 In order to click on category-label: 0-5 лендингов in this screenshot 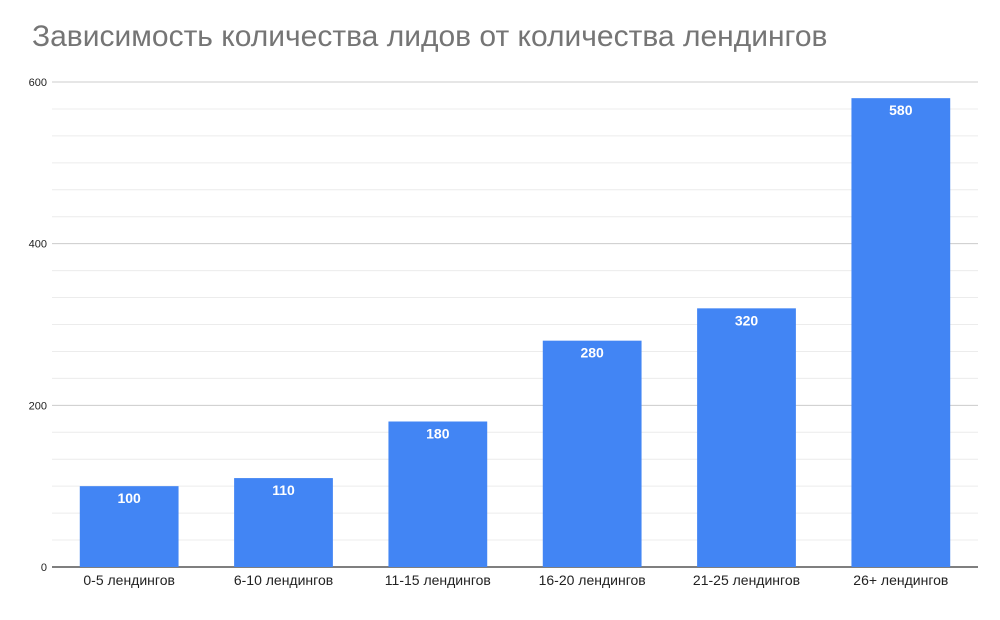, I will do `click(129, 580)`.